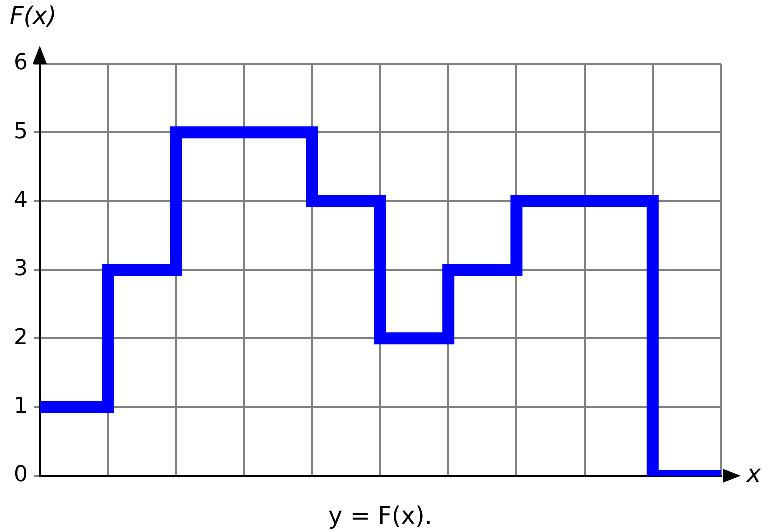 The width and height of the screenshot is (769, 532). What do you see at coordinates (33, 16) in the screenshot?
I see `y-axis-title: F(x)` at bounding box center [33, 16].